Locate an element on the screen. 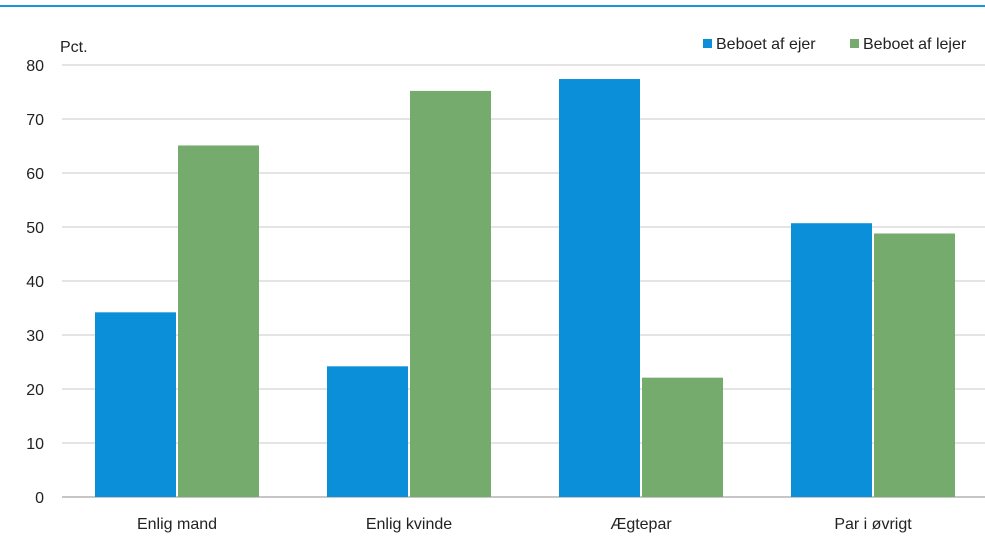 This screenshot has height=542, width=985. y-tick-label: 80 is located at coordinates (35, 66).